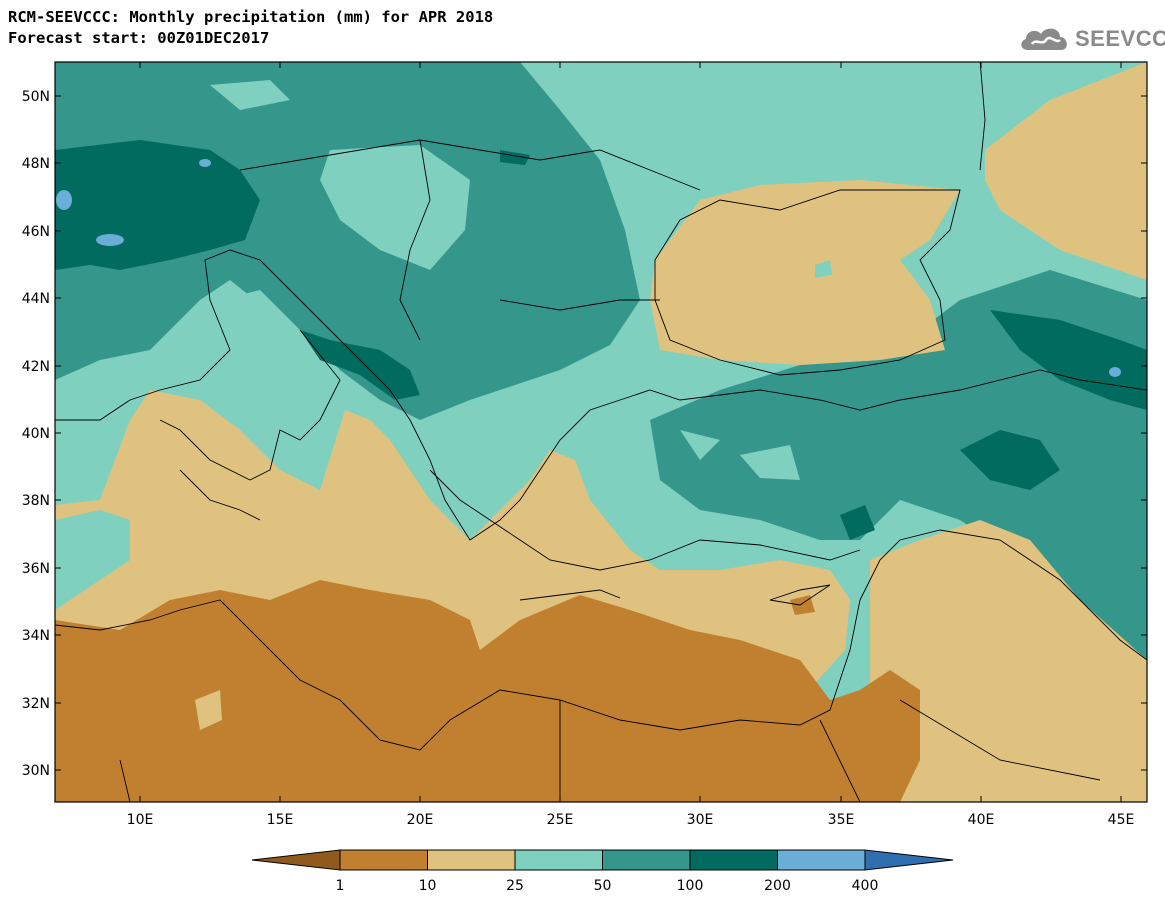  I want to click on lat-label: 42N, so click(36, 367).